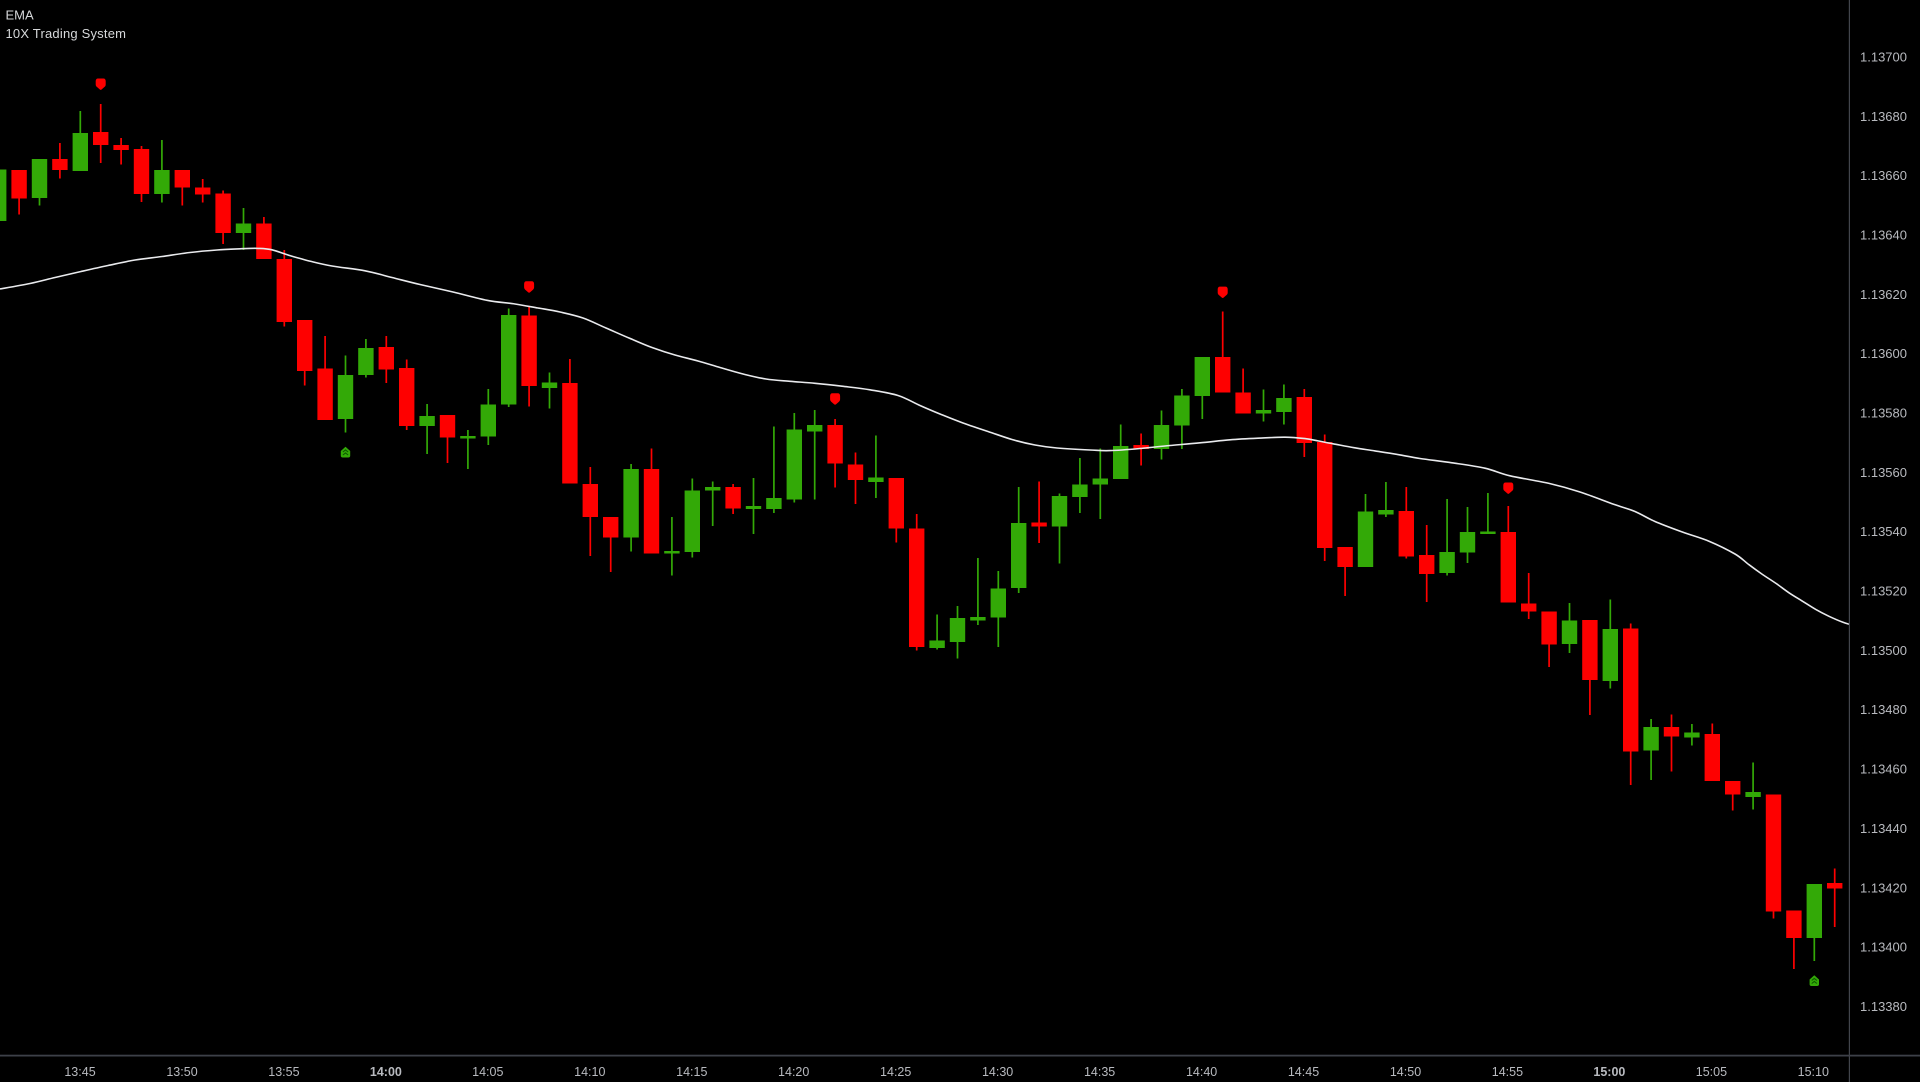 The image size is (1920, 1082). Describe the element at coordinates (1883, 294) in the screenshot. I see `svg-text: 1.13620` at that location.